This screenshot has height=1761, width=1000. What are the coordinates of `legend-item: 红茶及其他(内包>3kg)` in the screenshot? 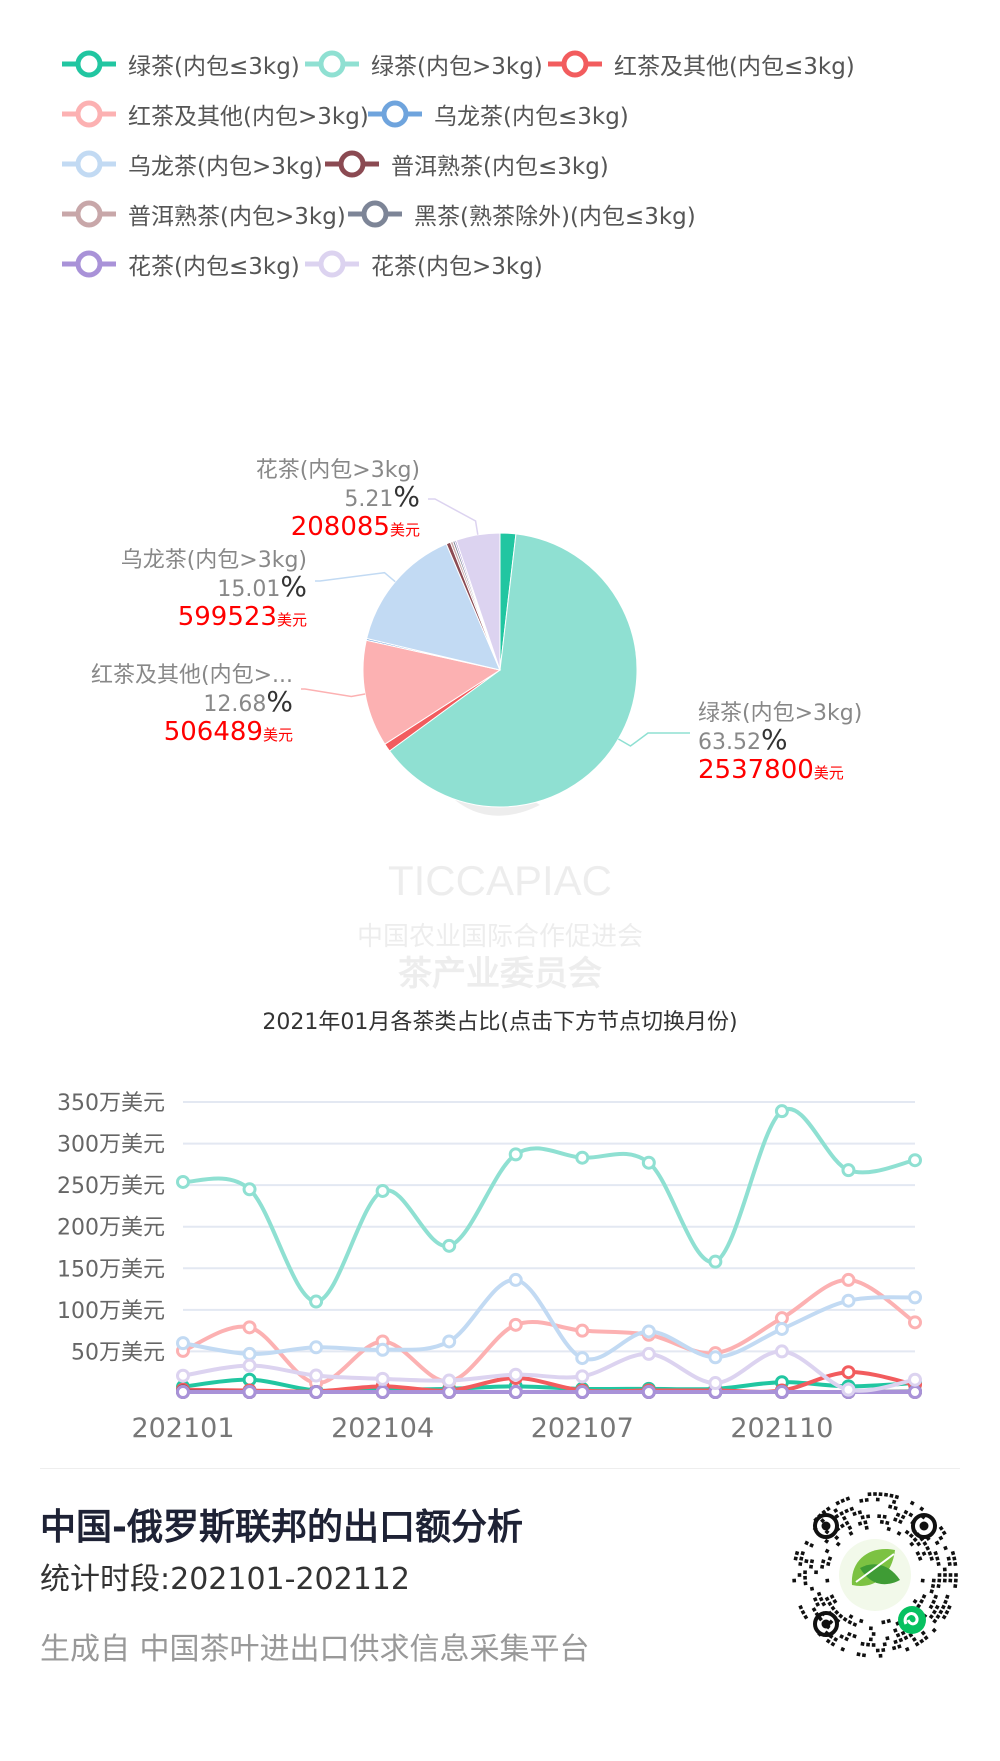 It's located at (215, 114).